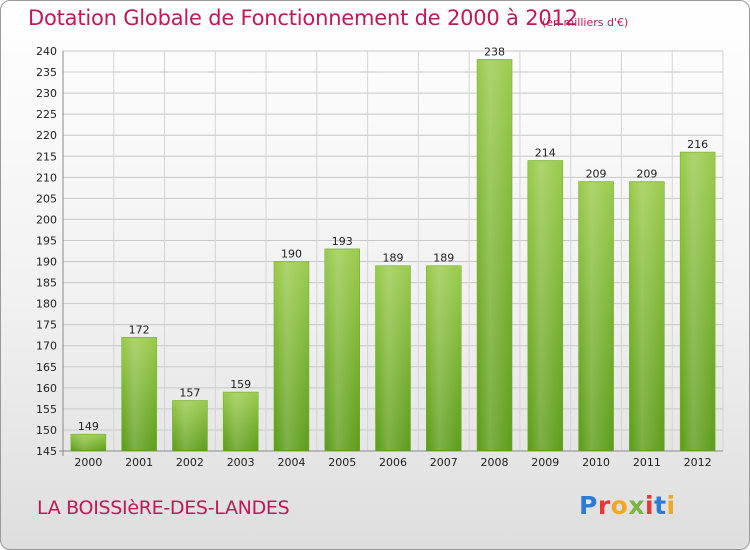 This screenshot has height=550, width=750. Describe the element at coordinates (46, 304) in the screenshot. I see `y-tick-label: 180` at that location.